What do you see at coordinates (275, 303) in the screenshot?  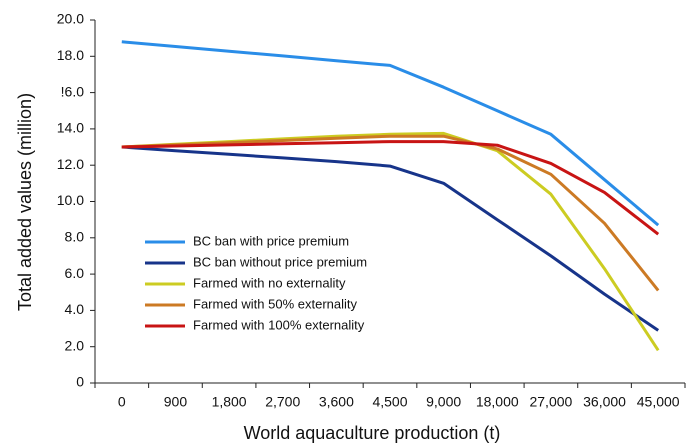 I see `legend-label: Farmed with 50% externality` at bounding box center [275, 303].